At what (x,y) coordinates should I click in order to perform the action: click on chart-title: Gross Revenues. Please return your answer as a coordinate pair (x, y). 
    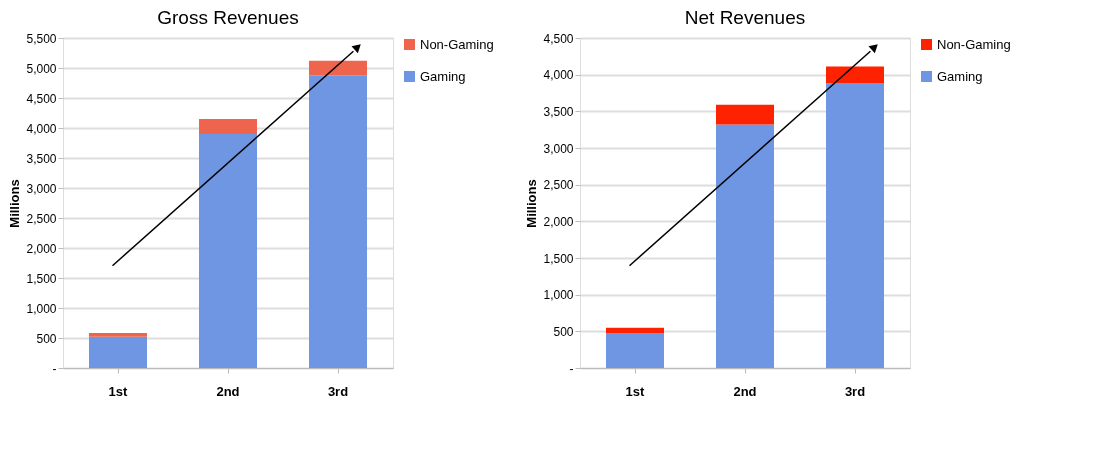
    Looking at the image, I should click on (228, 17).